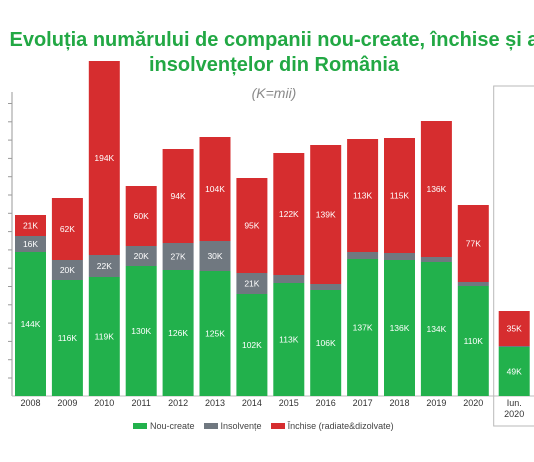 This screenshot has height=462, width=534. I want to click on data-label: 130K, so click(141, 331).